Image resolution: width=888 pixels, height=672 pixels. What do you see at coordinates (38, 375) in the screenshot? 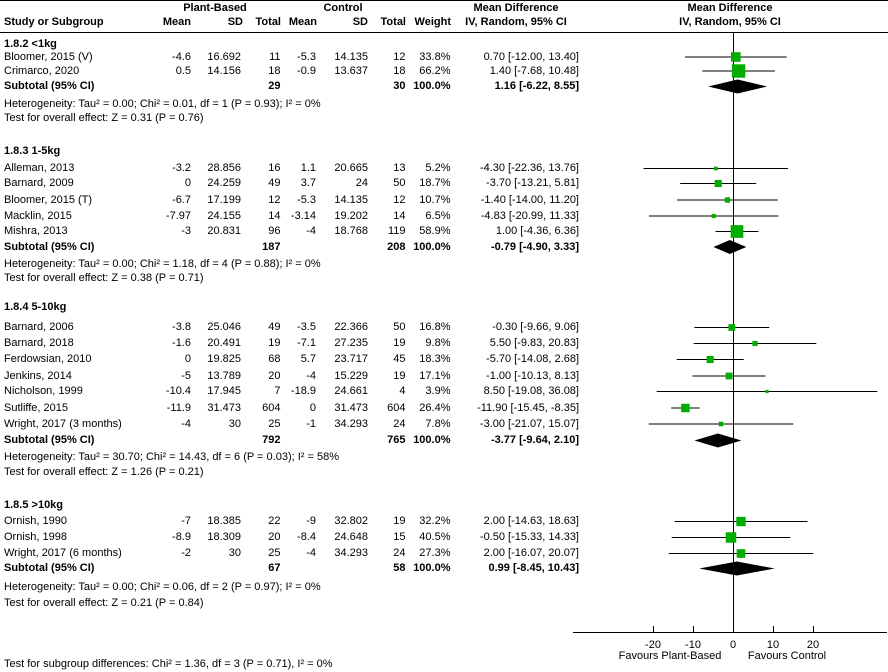
I see `study-name: Jenkins, 2014` at bounding box center [38, 375].